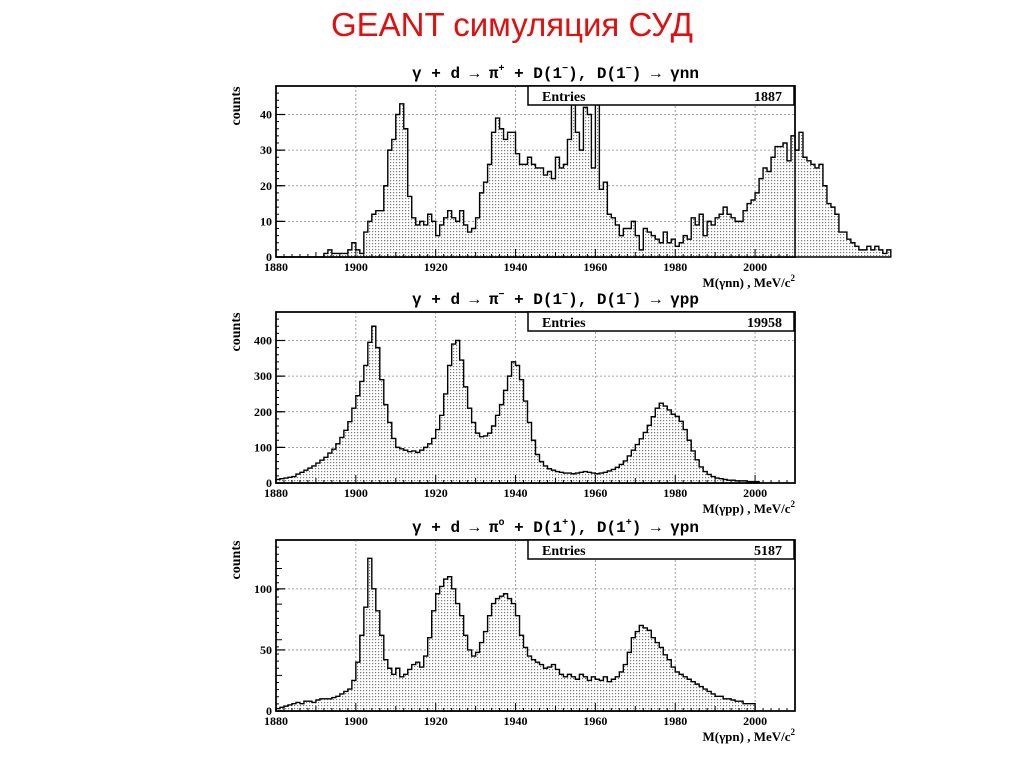 This screenshot has height=768, width=1024. What do you see at coordinates (512, 24) in the screenshot?
I see `slide-title: GEANT симуляция СУД` at bounding box center [512, 24].